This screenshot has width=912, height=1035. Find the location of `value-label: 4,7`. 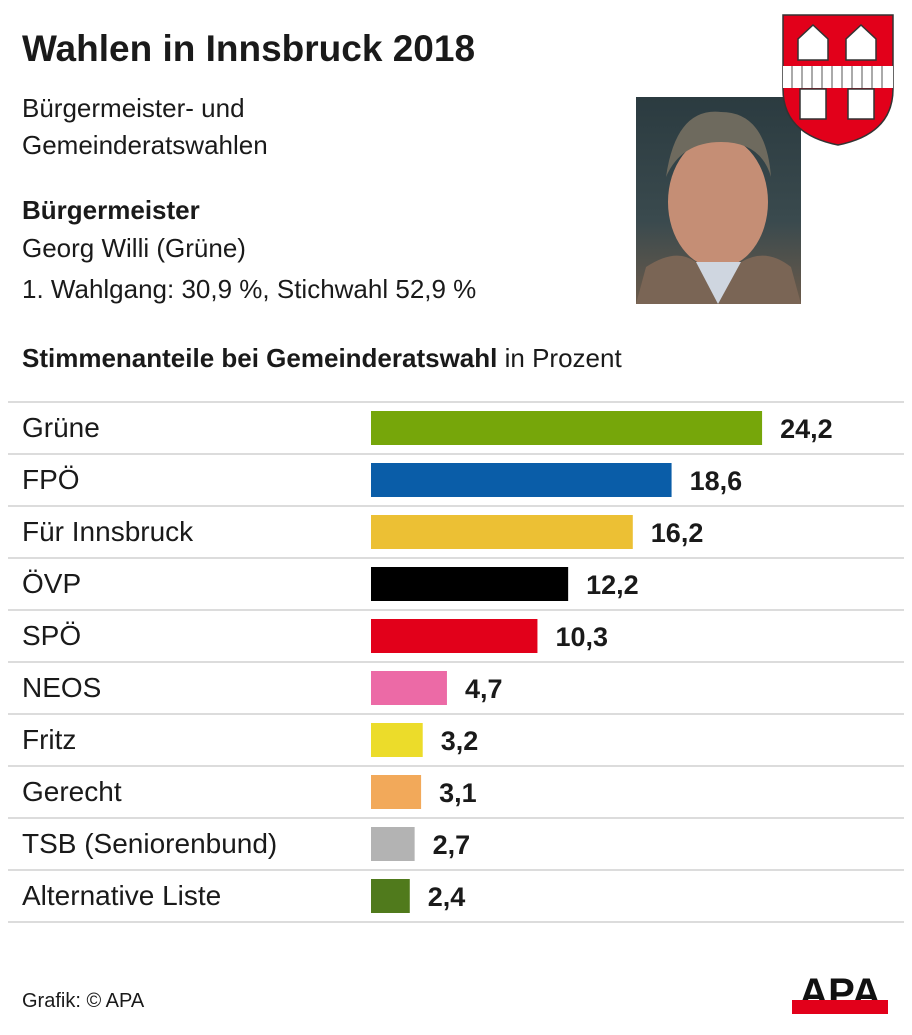

value-label: 4,7 is located at coordinates (484, 689).